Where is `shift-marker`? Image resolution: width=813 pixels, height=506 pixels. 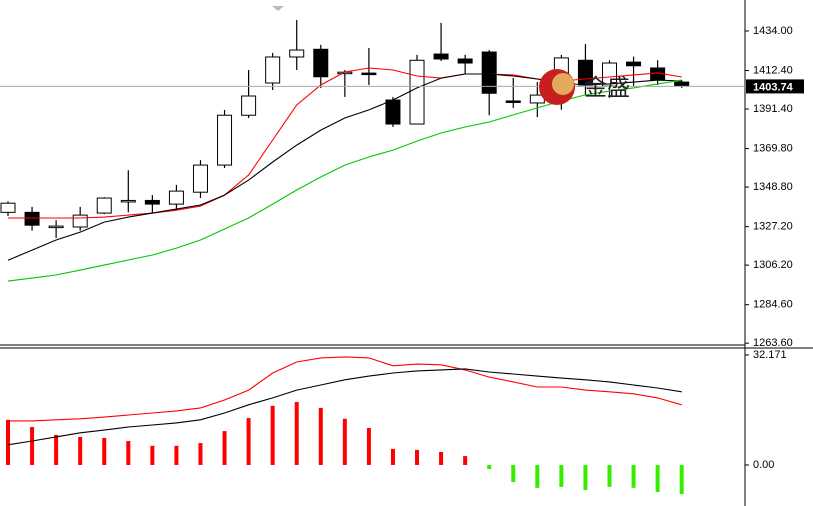 shift-marker is located at coordinates (278, 8).